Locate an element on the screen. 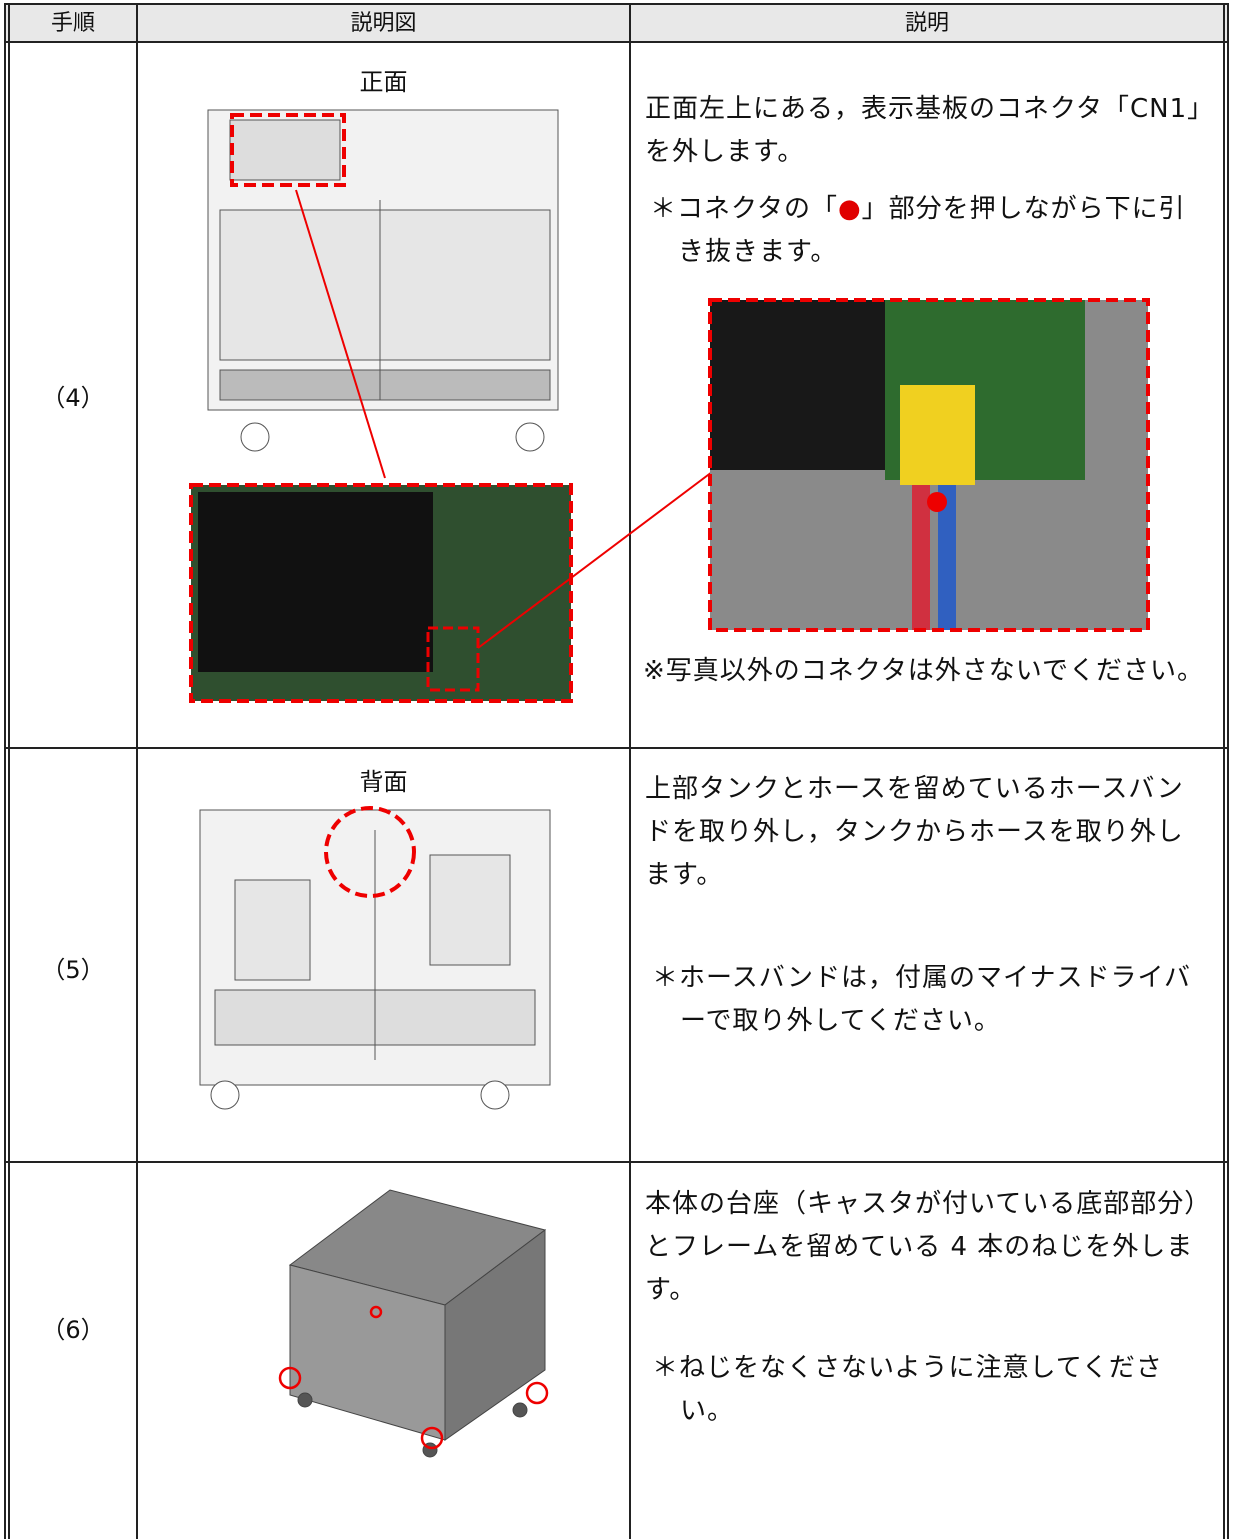 The width and height of the screenshot is (1233, 1539). step-label: （5） is located at coordinates (73, 970).